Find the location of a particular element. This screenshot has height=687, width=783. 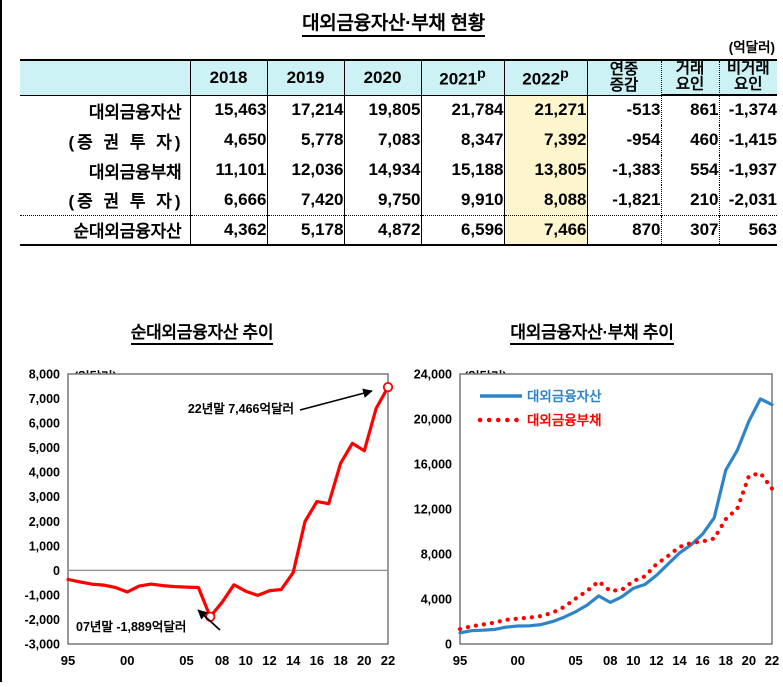

y-axis-tick-label: 7,000 is located at coordinates (44, 399).